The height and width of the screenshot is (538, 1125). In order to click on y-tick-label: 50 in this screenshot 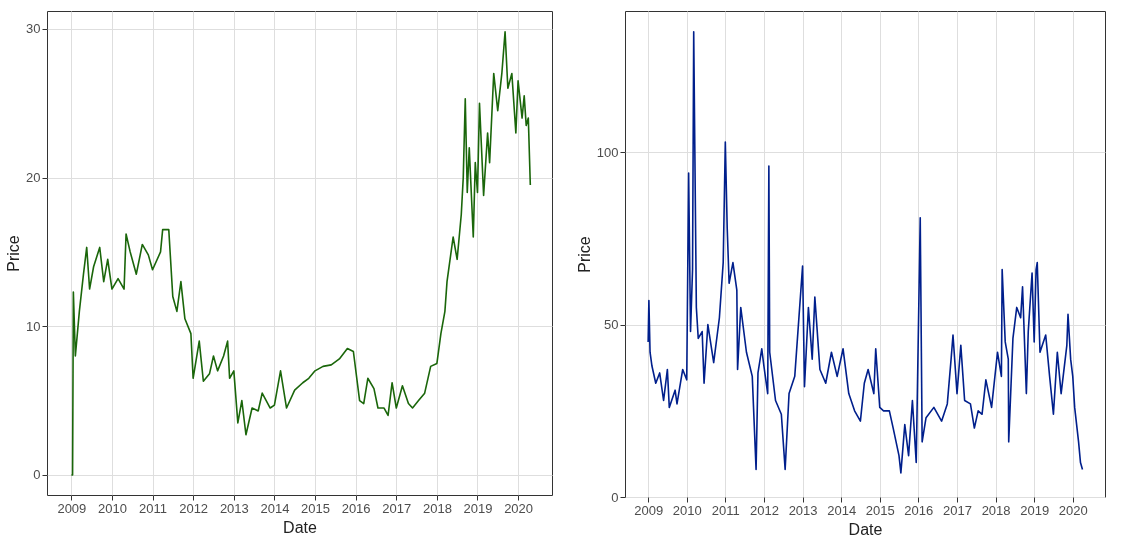, I will do `click(611, 325)`.